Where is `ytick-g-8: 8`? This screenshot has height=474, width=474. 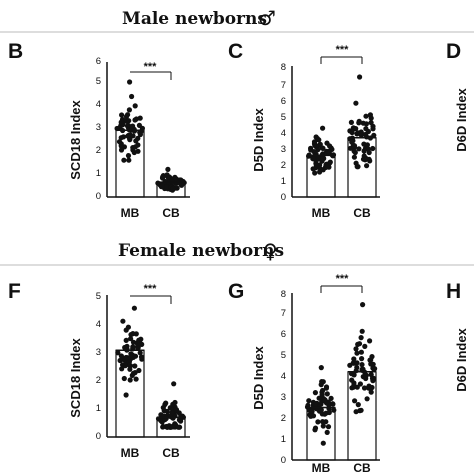 ytick-g-8: 8 is located at coordinates (283, 294).